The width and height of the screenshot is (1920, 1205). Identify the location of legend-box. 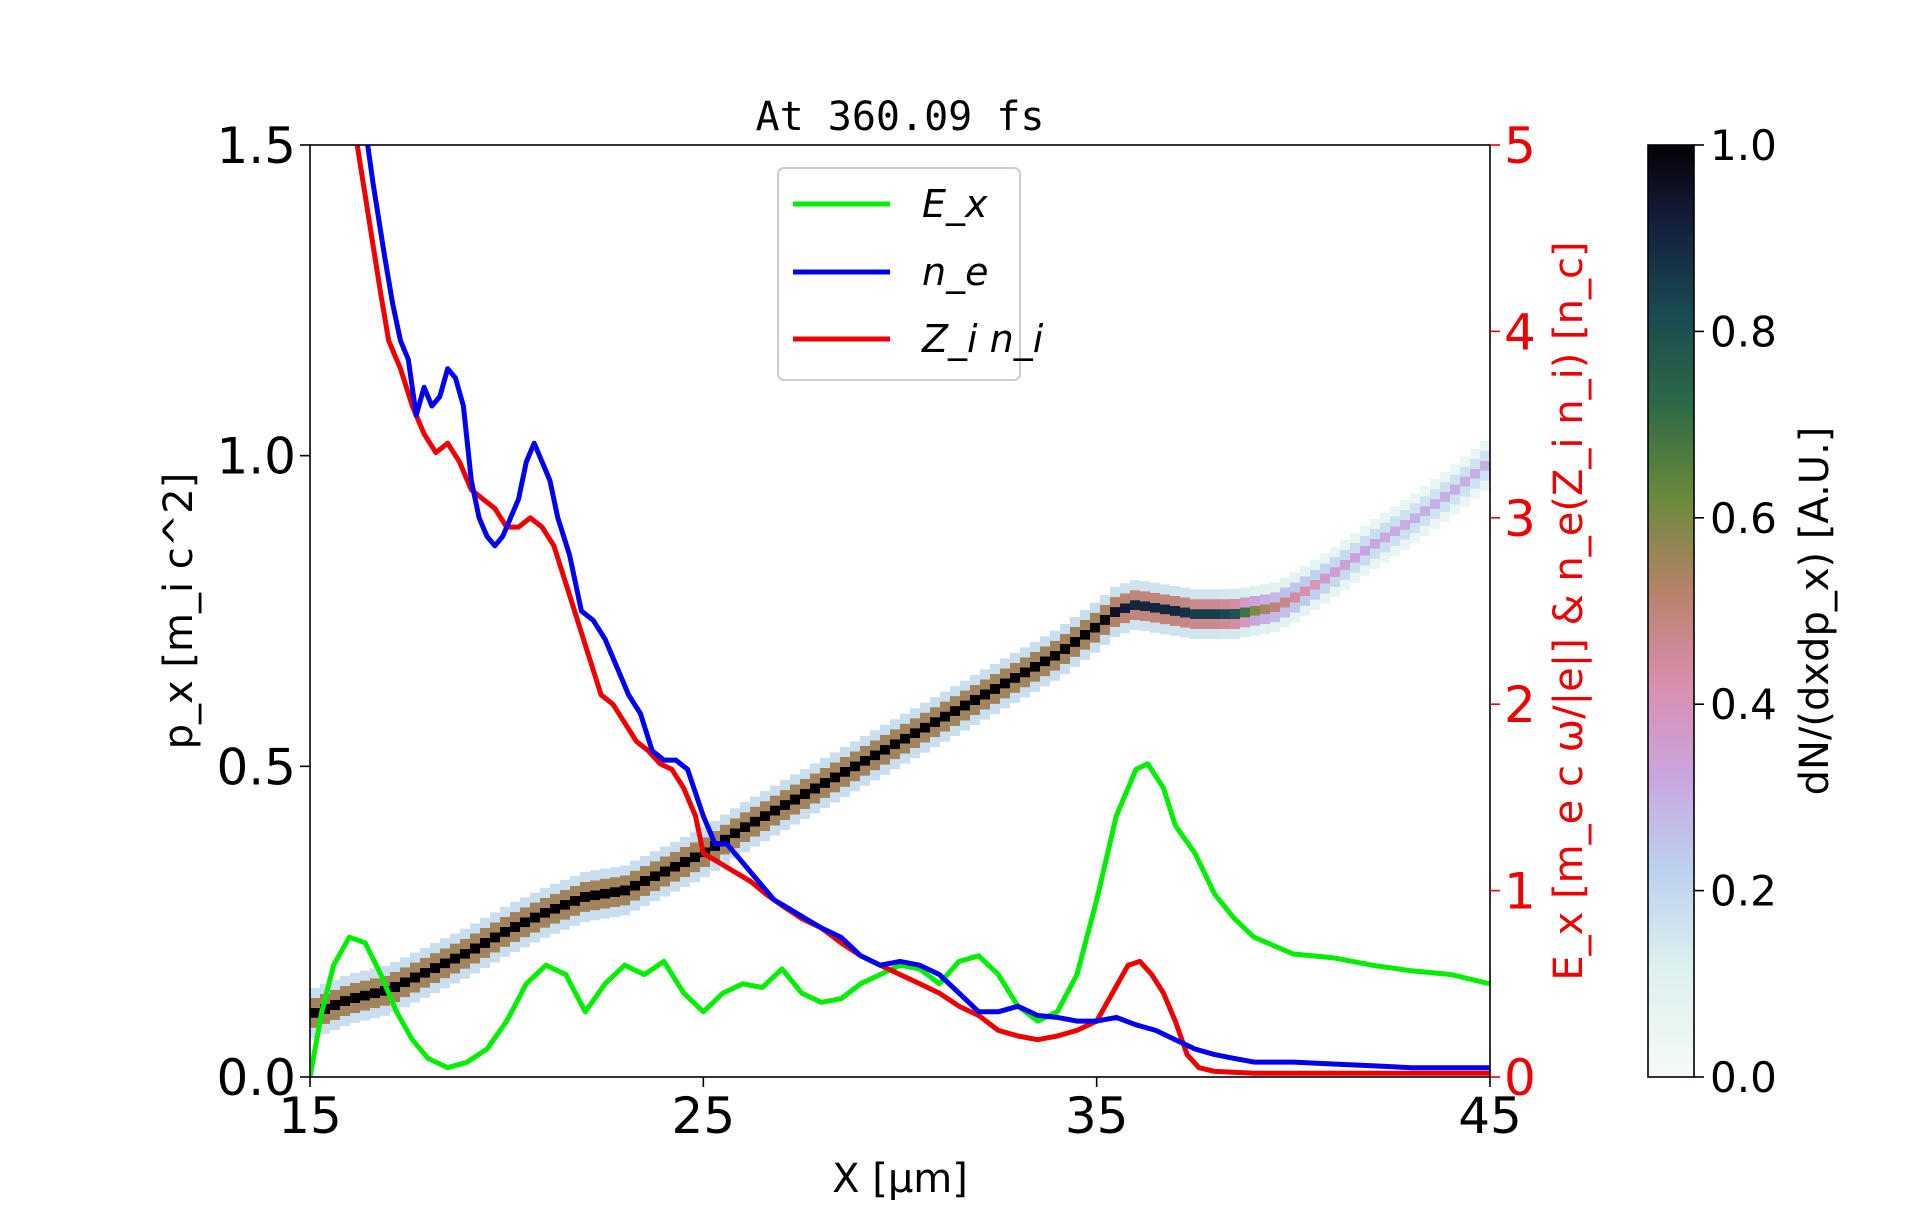
(899, 274).